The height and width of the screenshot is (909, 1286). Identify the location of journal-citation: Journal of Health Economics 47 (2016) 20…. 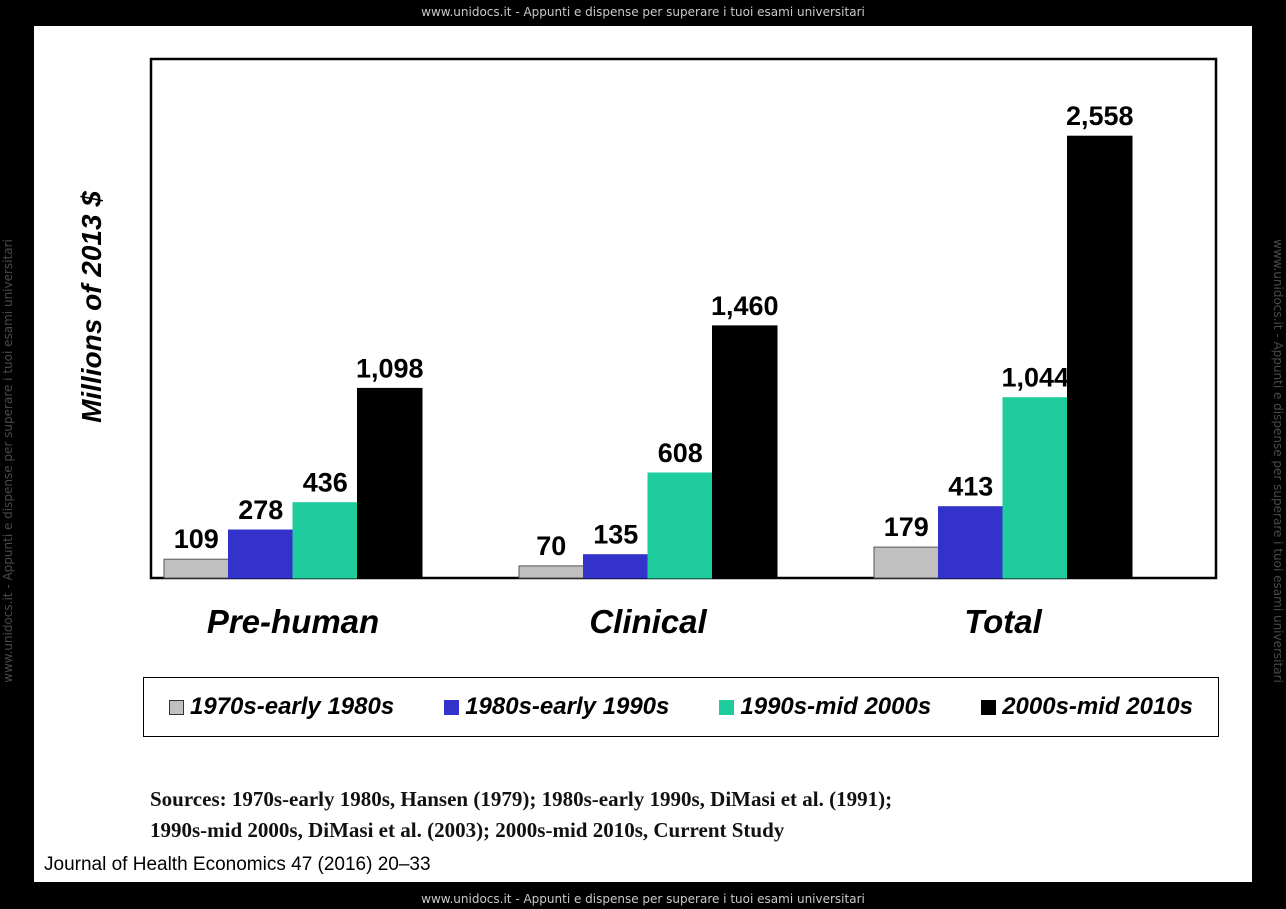
(237, 864).